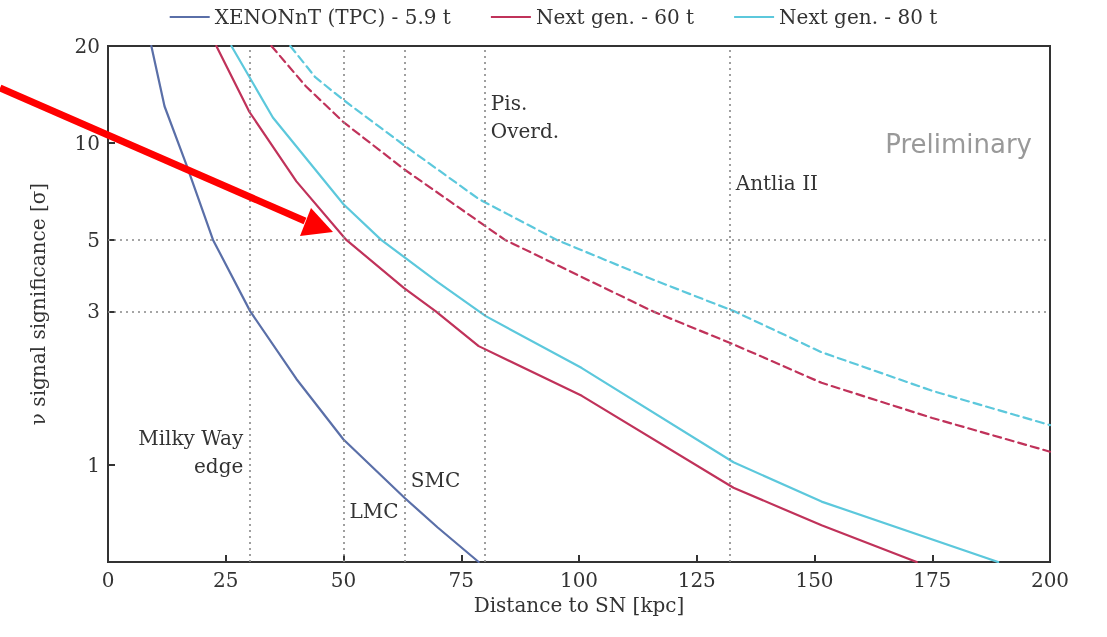 The width and height of the screenshot is (1107, 637). What do you see at coordinates (615, 17) in the screenshot?
I see `legend-label: Next gen. - 60 t` at bounding box center [615, 17].